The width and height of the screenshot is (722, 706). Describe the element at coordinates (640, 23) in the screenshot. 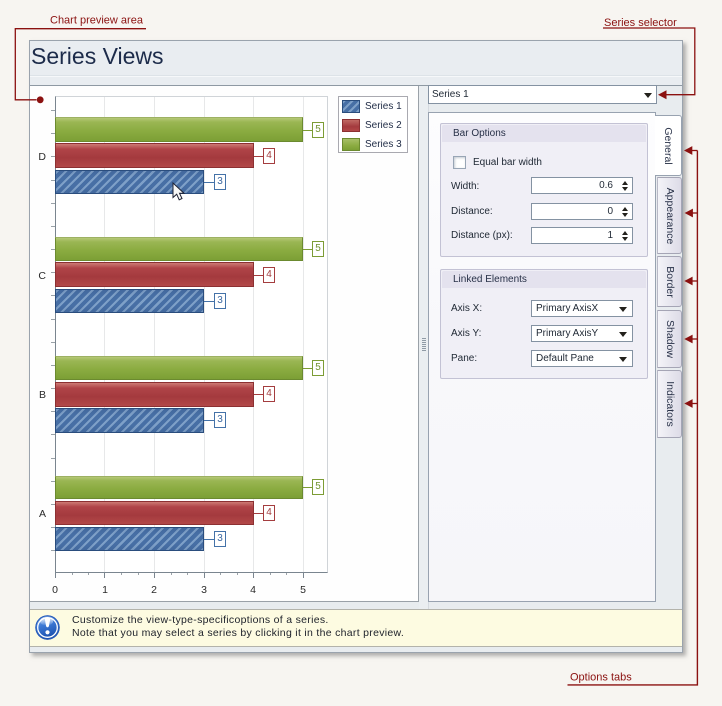

I see `svg-text: Series selector` at that location.